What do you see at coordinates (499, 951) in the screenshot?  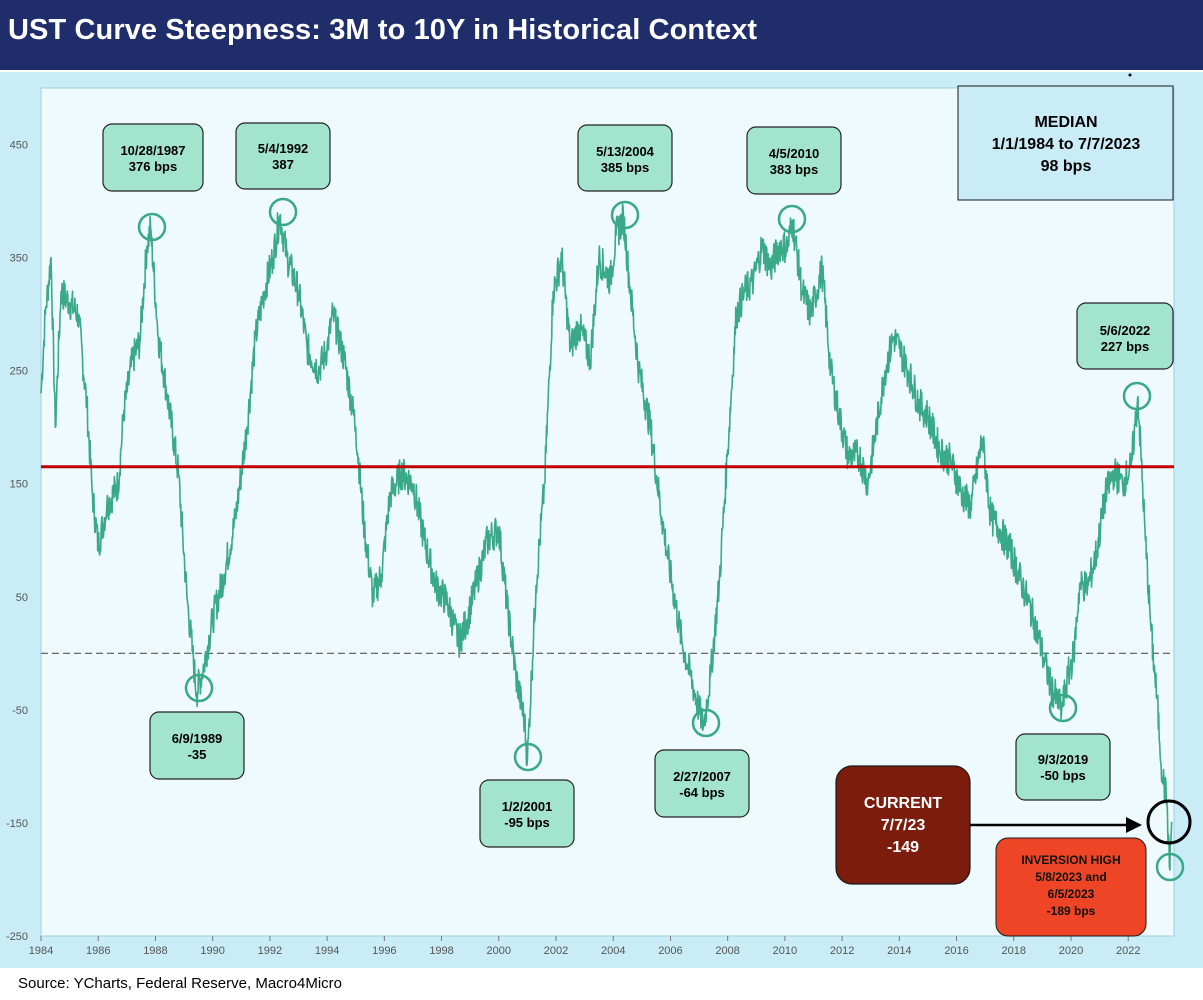 I see `x-tick-label: 2000` at bounding box center [499, 951].